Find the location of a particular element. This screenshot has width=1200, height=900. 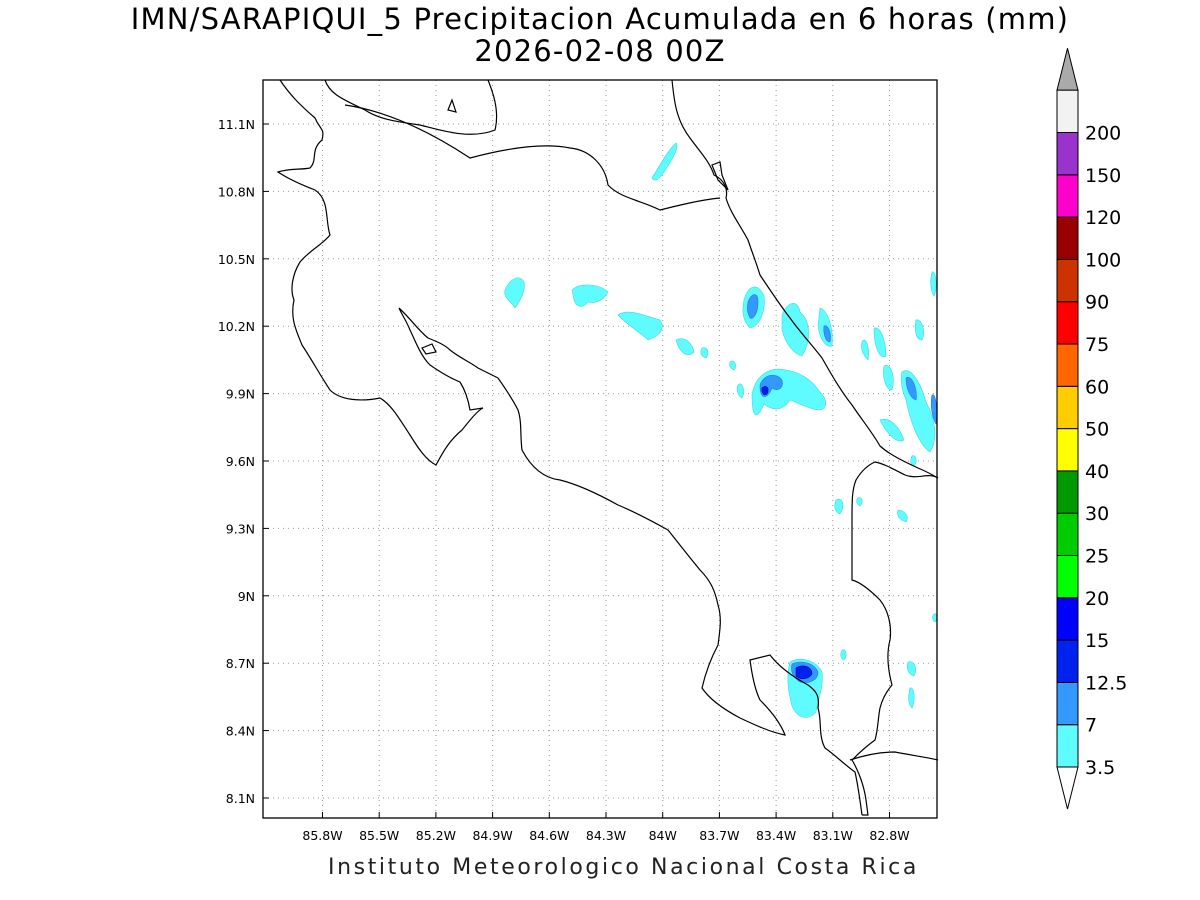

lon-tick-label: 84W is located at coordinates (663, 835).